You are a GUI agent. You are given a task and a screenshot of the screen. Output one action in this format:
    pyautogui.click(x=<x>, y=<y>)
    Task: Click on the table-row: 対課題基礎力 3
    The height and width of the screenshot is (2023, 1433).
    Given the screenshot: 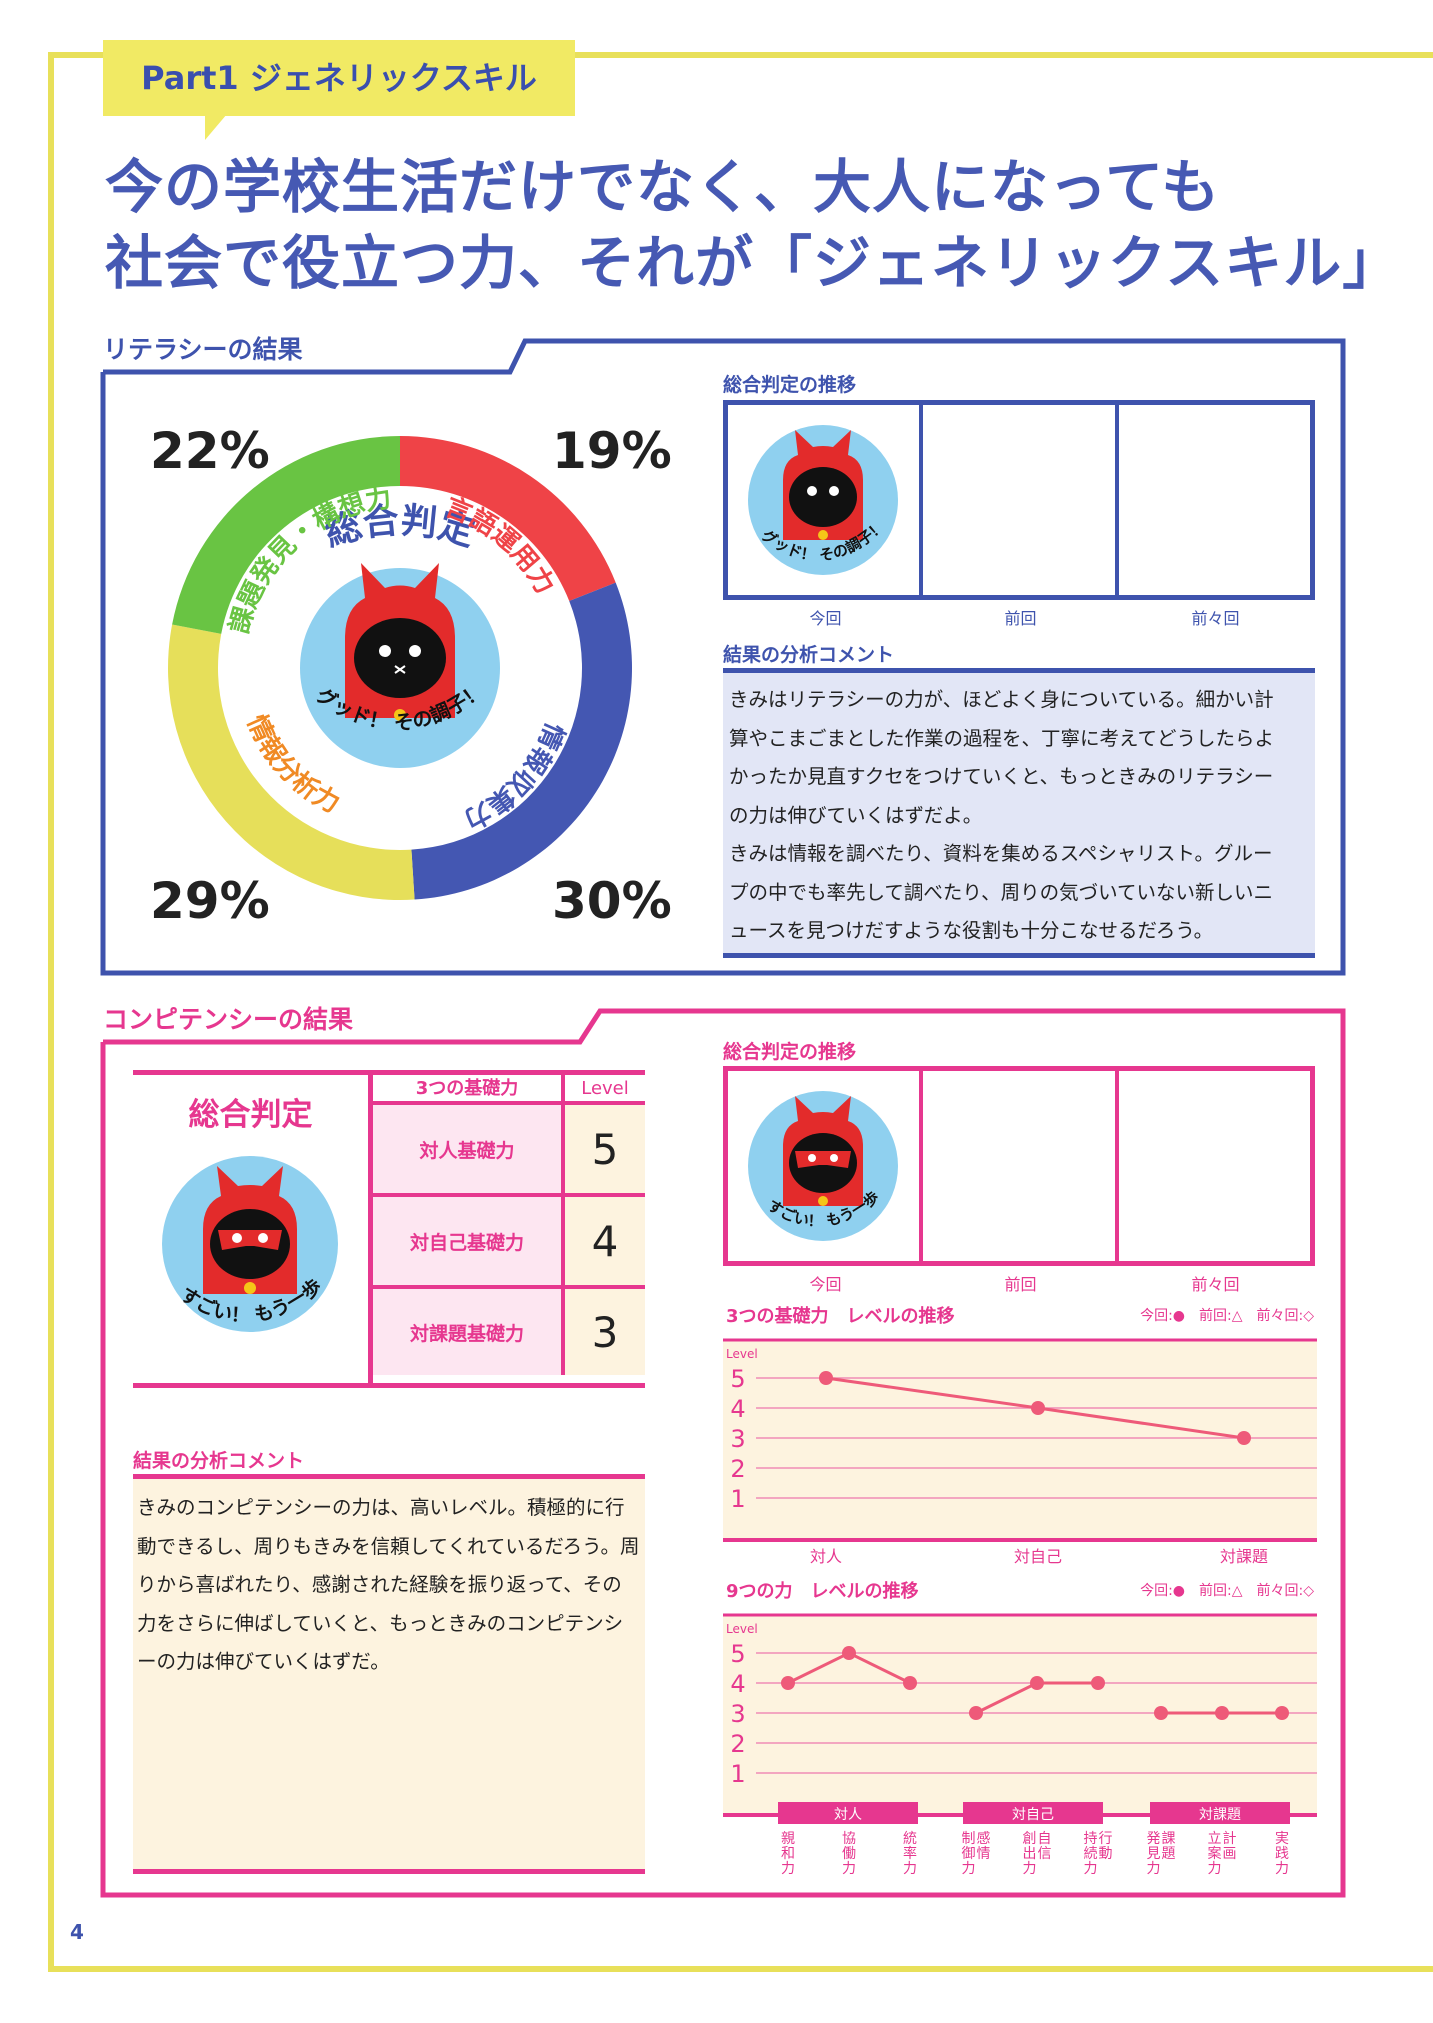 What is the action you would take?
    pyautogui.click(x=509, y=1332)
    